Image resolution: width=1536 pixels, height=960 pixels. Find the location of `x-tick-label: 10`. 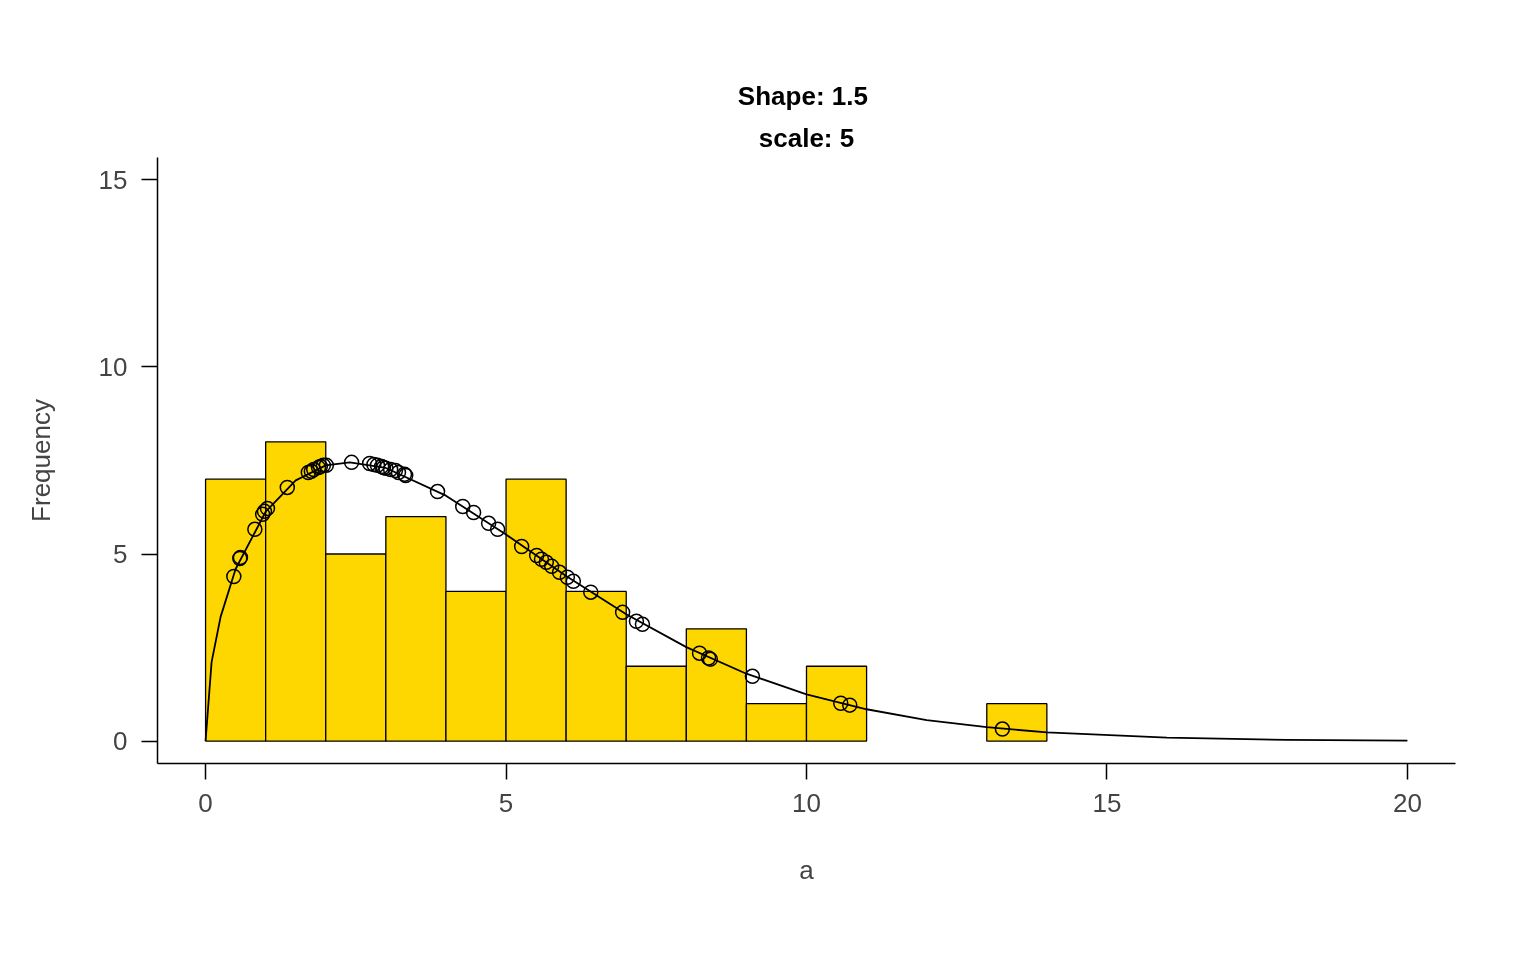

x-tick-label: 10 is located at coordinates (806, 802).